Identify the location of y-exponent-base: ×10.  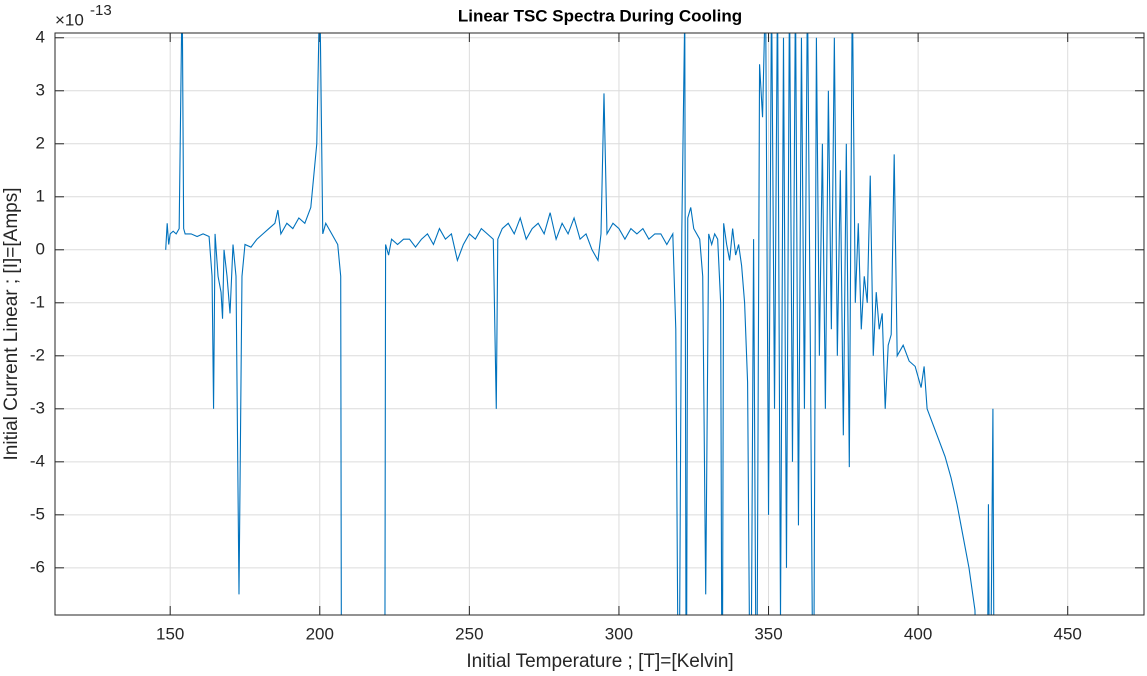
(69, 19).